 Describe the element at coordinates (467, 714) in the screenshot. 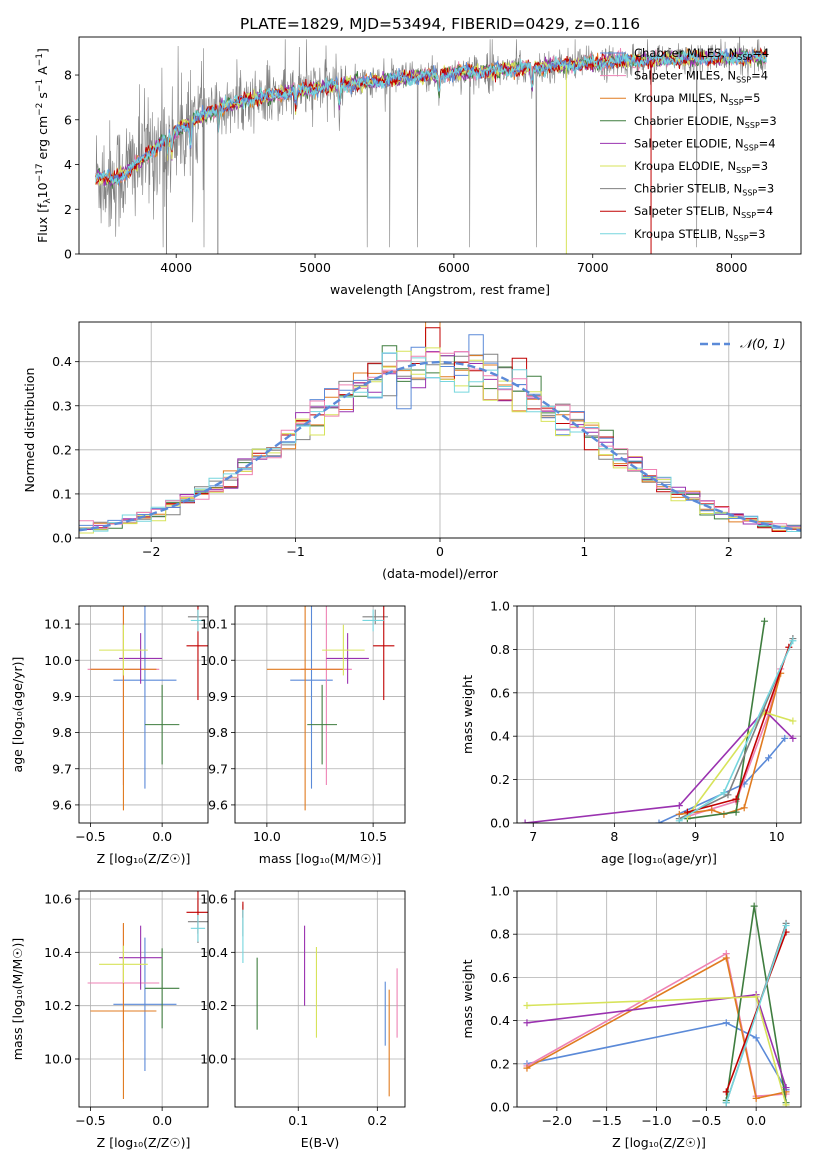

I see `mass_weight_vs_age-ylabel: mass weight` at that location.